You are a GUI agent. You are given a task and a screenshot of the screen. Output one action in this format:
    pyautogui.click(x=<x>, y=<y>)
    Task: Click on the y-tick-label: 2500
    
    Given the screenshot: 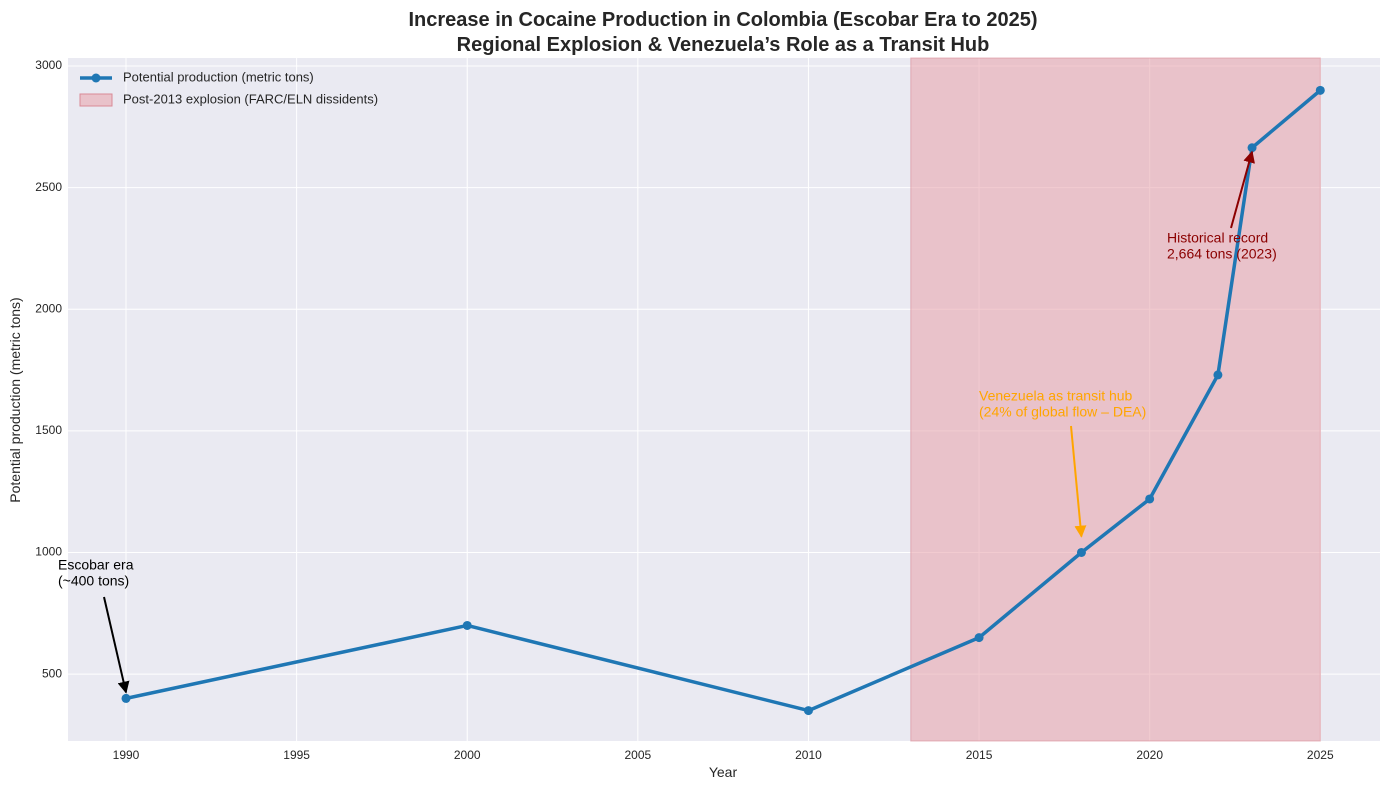 What is the action you would take?
    pyautogui.click(x=48, y=187)
    